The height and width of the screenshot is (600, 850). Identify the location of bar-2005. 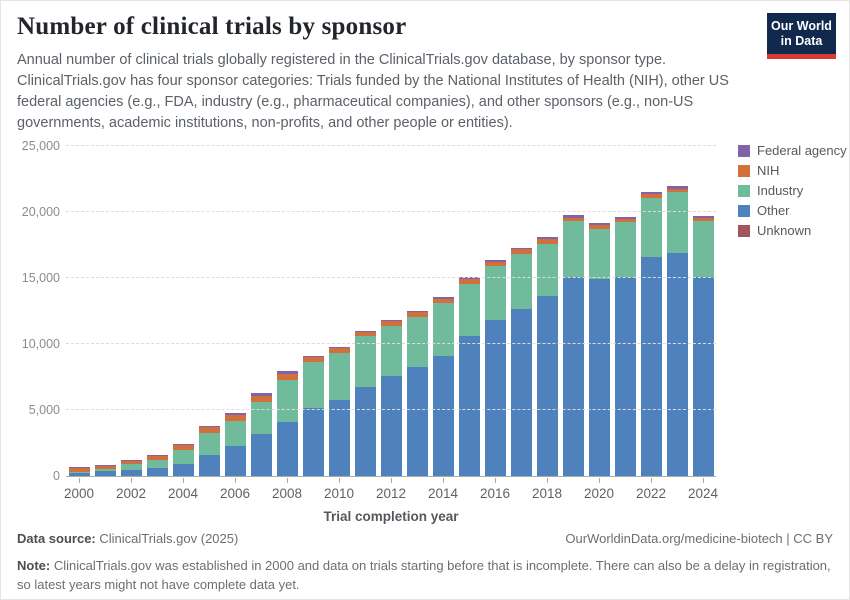
(209, 311).